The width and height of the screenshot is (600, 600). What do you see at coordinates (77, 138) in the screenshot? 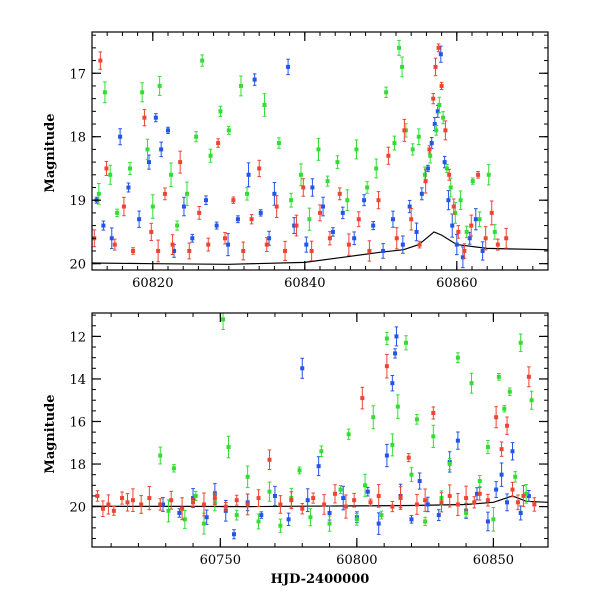
I see `top-y-tick-label: 18` at bounding box center [77, 138].